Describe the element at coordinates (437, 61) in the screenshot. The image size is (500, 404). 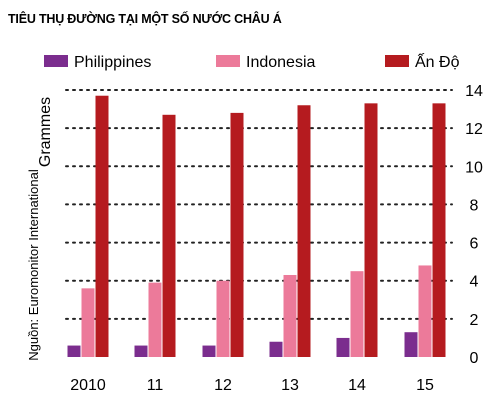
I see `legend-label-2: Ấn Độ` at that location.